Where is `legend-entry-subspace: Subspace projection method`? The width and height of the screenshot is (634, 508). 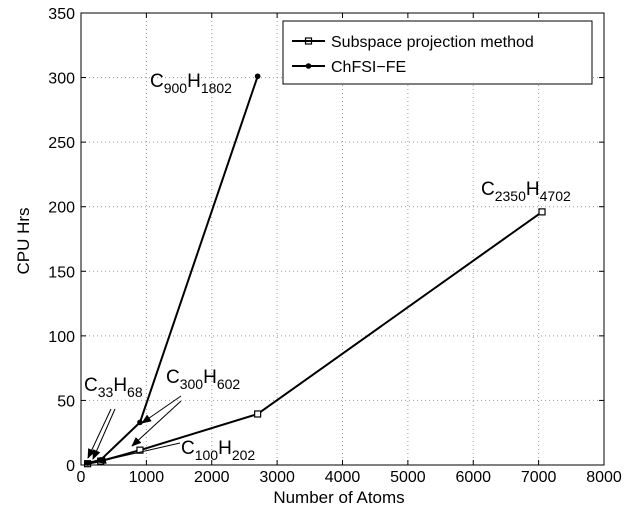
legend-entry-subspace: Subspace projection method is located at coordinates (413, 42).